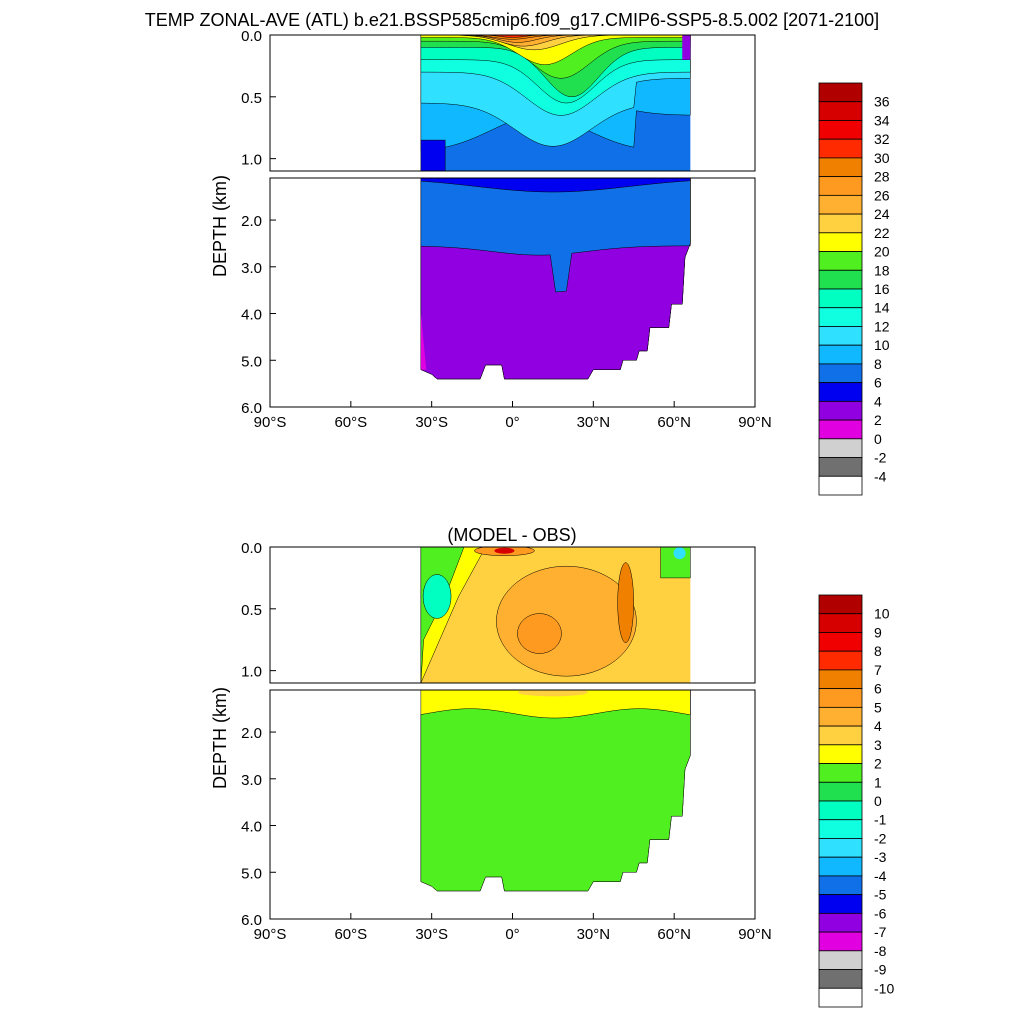 The width and height of the screenshot is (1024, 1024). What do you see at coordinates (882, 139) in the screenshot?
I see `colorbar-label: 32` at bounding box center [882, 139].